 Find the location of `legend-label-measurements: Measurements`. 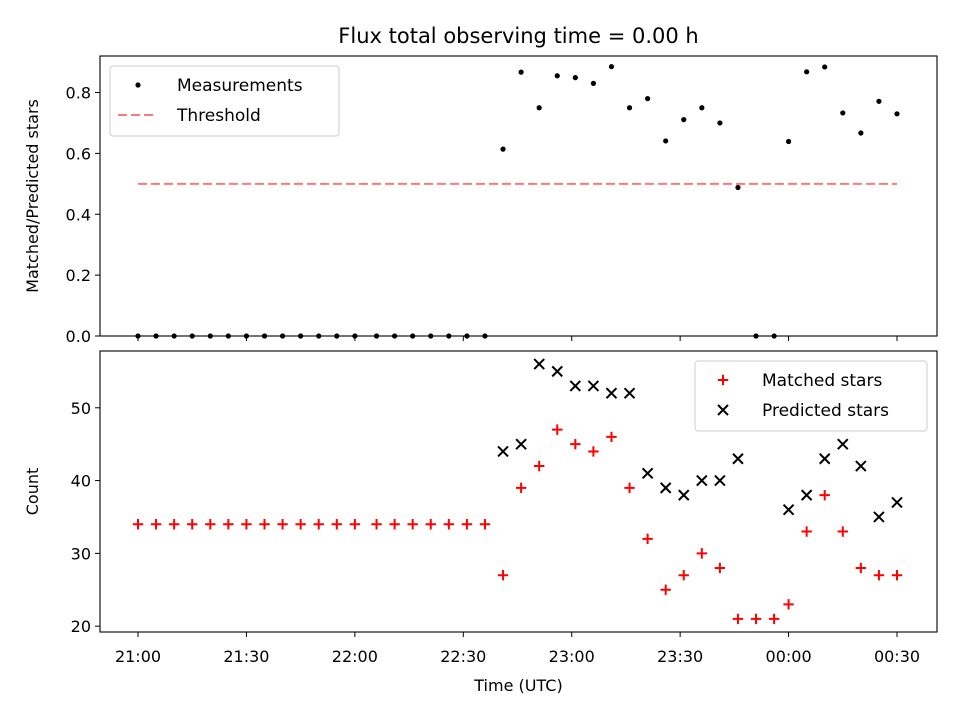

legend-label-measurements: Measurements is located at coordinates (240, 86).